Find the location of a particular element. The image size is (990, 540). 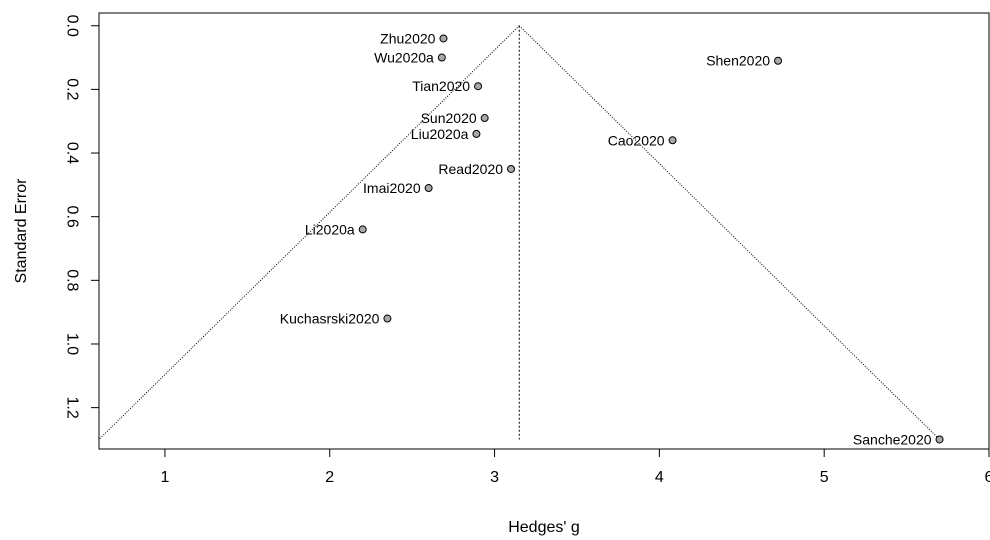

x-tick-label: 4 is located at coordinates (659, 477).